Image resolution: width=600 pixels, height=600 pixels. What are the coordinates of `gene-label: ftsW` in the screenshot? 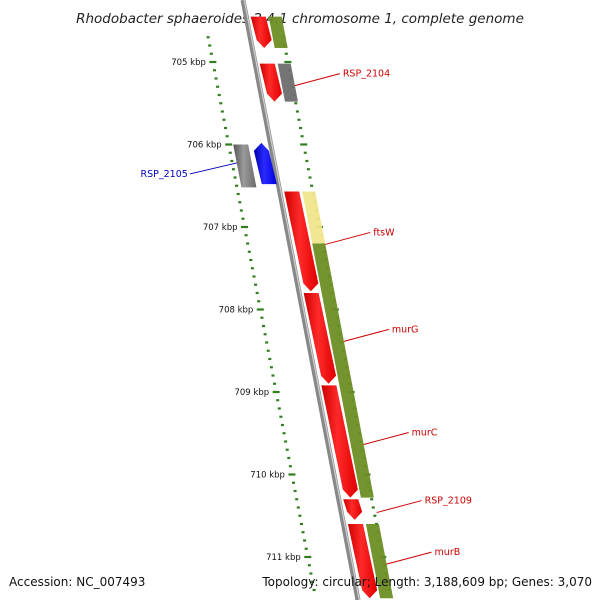 It's located at (384, 232).